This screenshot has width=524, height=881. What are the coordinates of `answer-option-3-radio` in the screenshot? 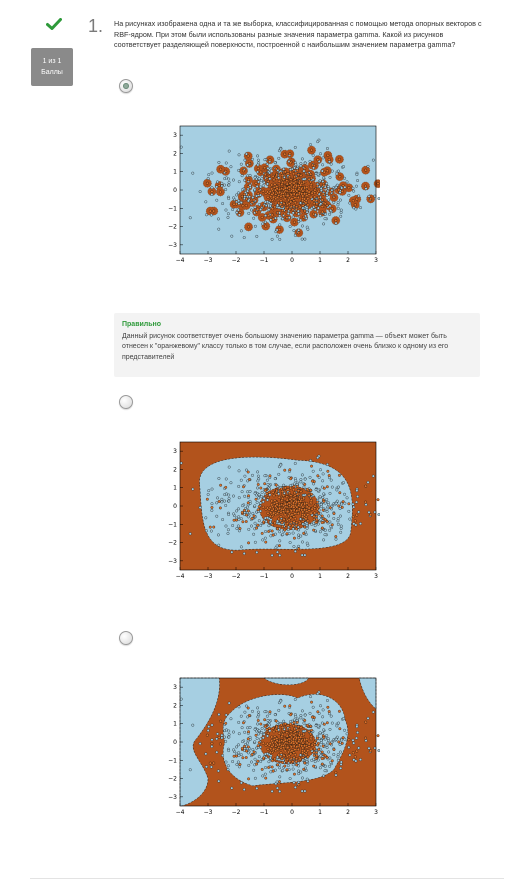 It's located at (126, 638).